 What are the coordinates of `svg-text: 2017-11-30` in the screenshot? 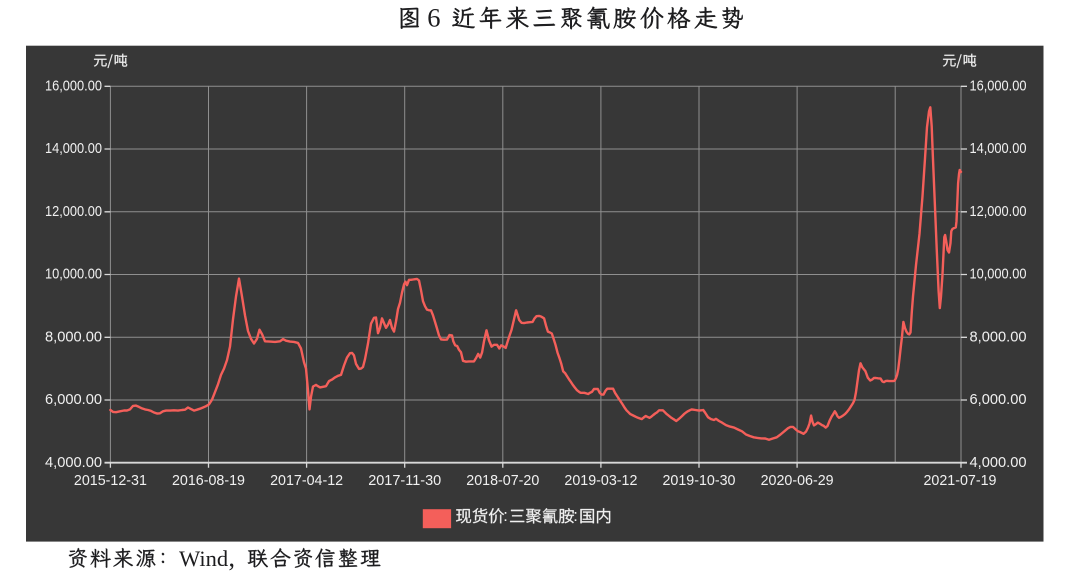 It's located at (404, 480).